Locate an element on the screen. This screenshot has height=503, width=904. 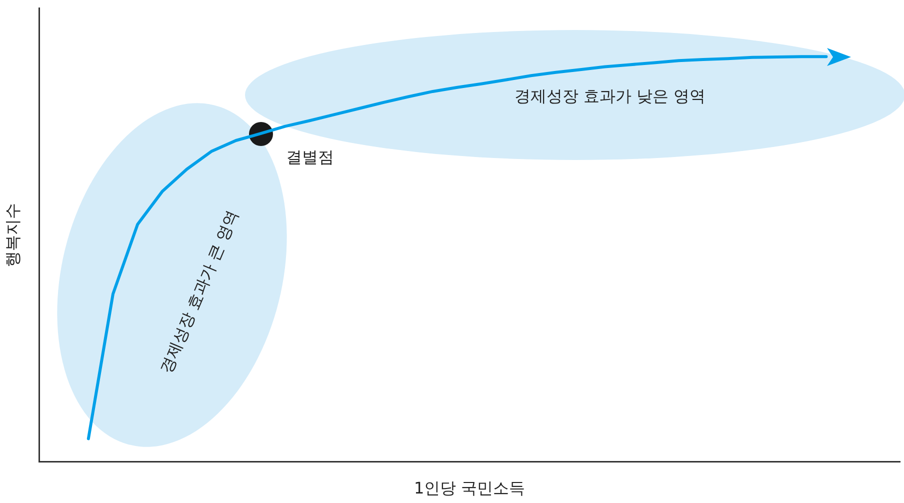
annotation: 경제성장 효과가 낮은 영역 is located at coordinates (610, 97).